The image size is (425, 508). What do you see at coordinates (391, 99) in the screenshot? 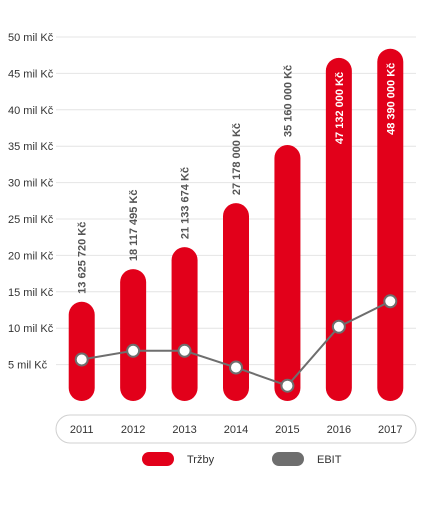
I see `bar-value-label: 48 390 000 Kč` at bounding box center [391, 99].